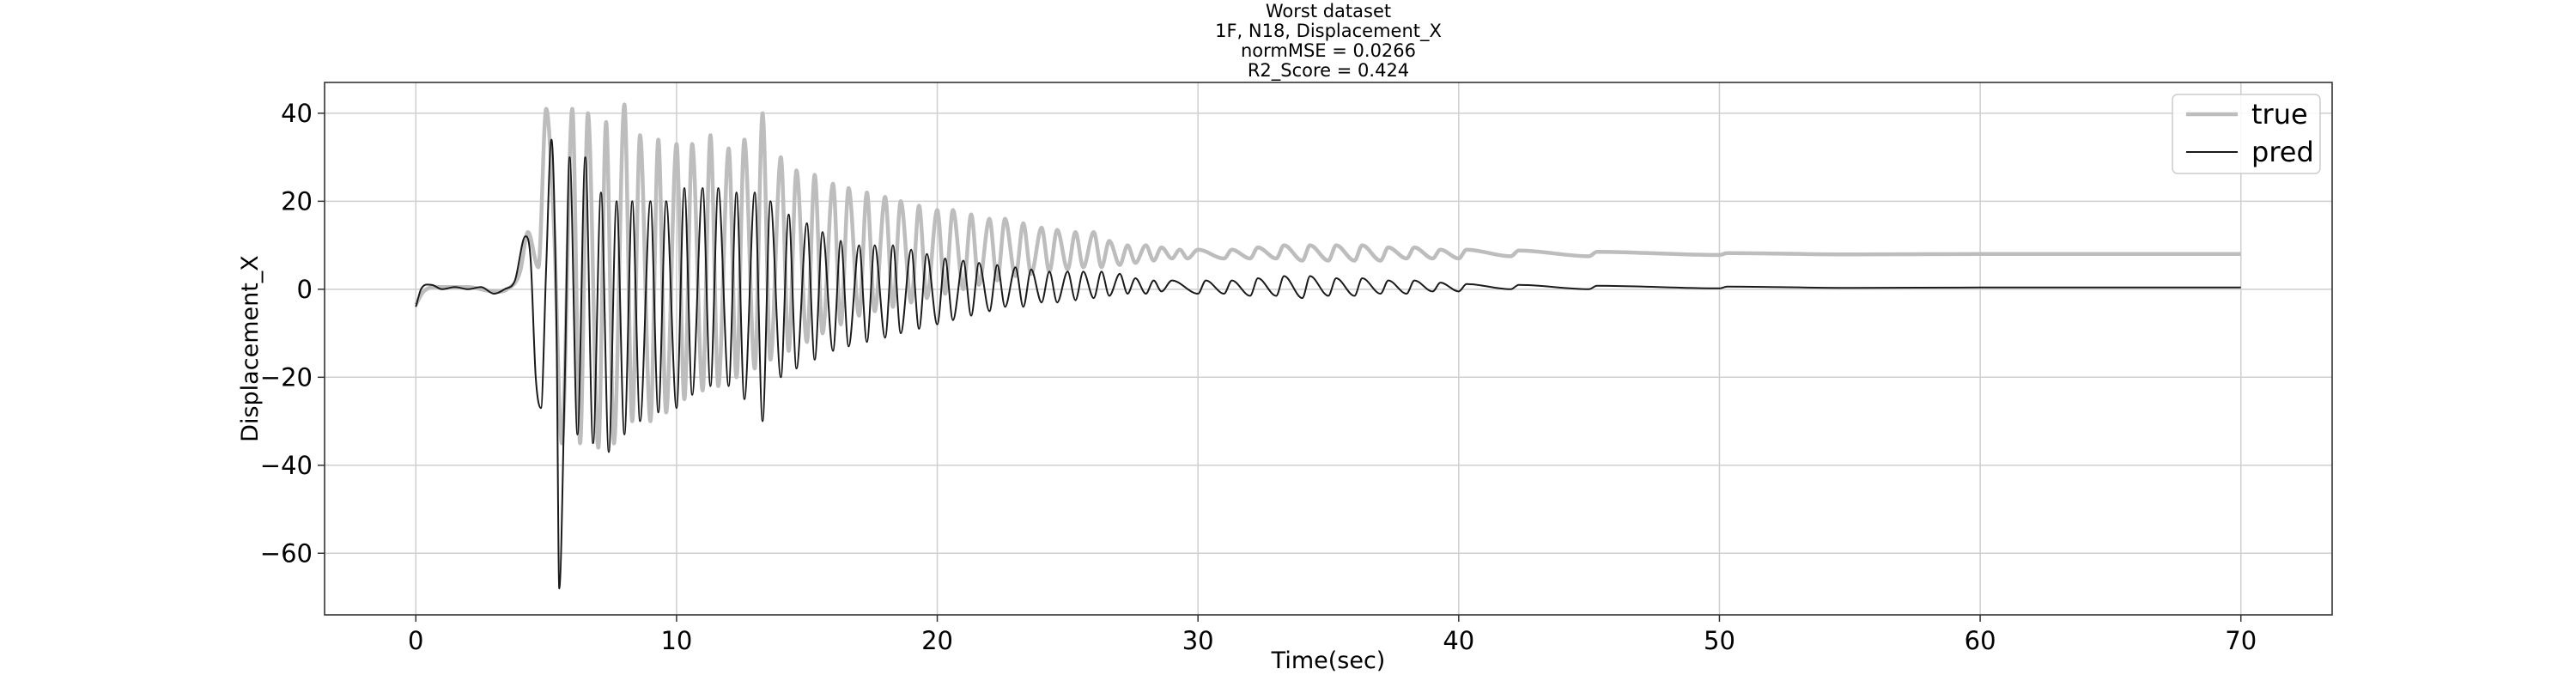  I want to click on x-tick-label: 20, so click(937, 640).